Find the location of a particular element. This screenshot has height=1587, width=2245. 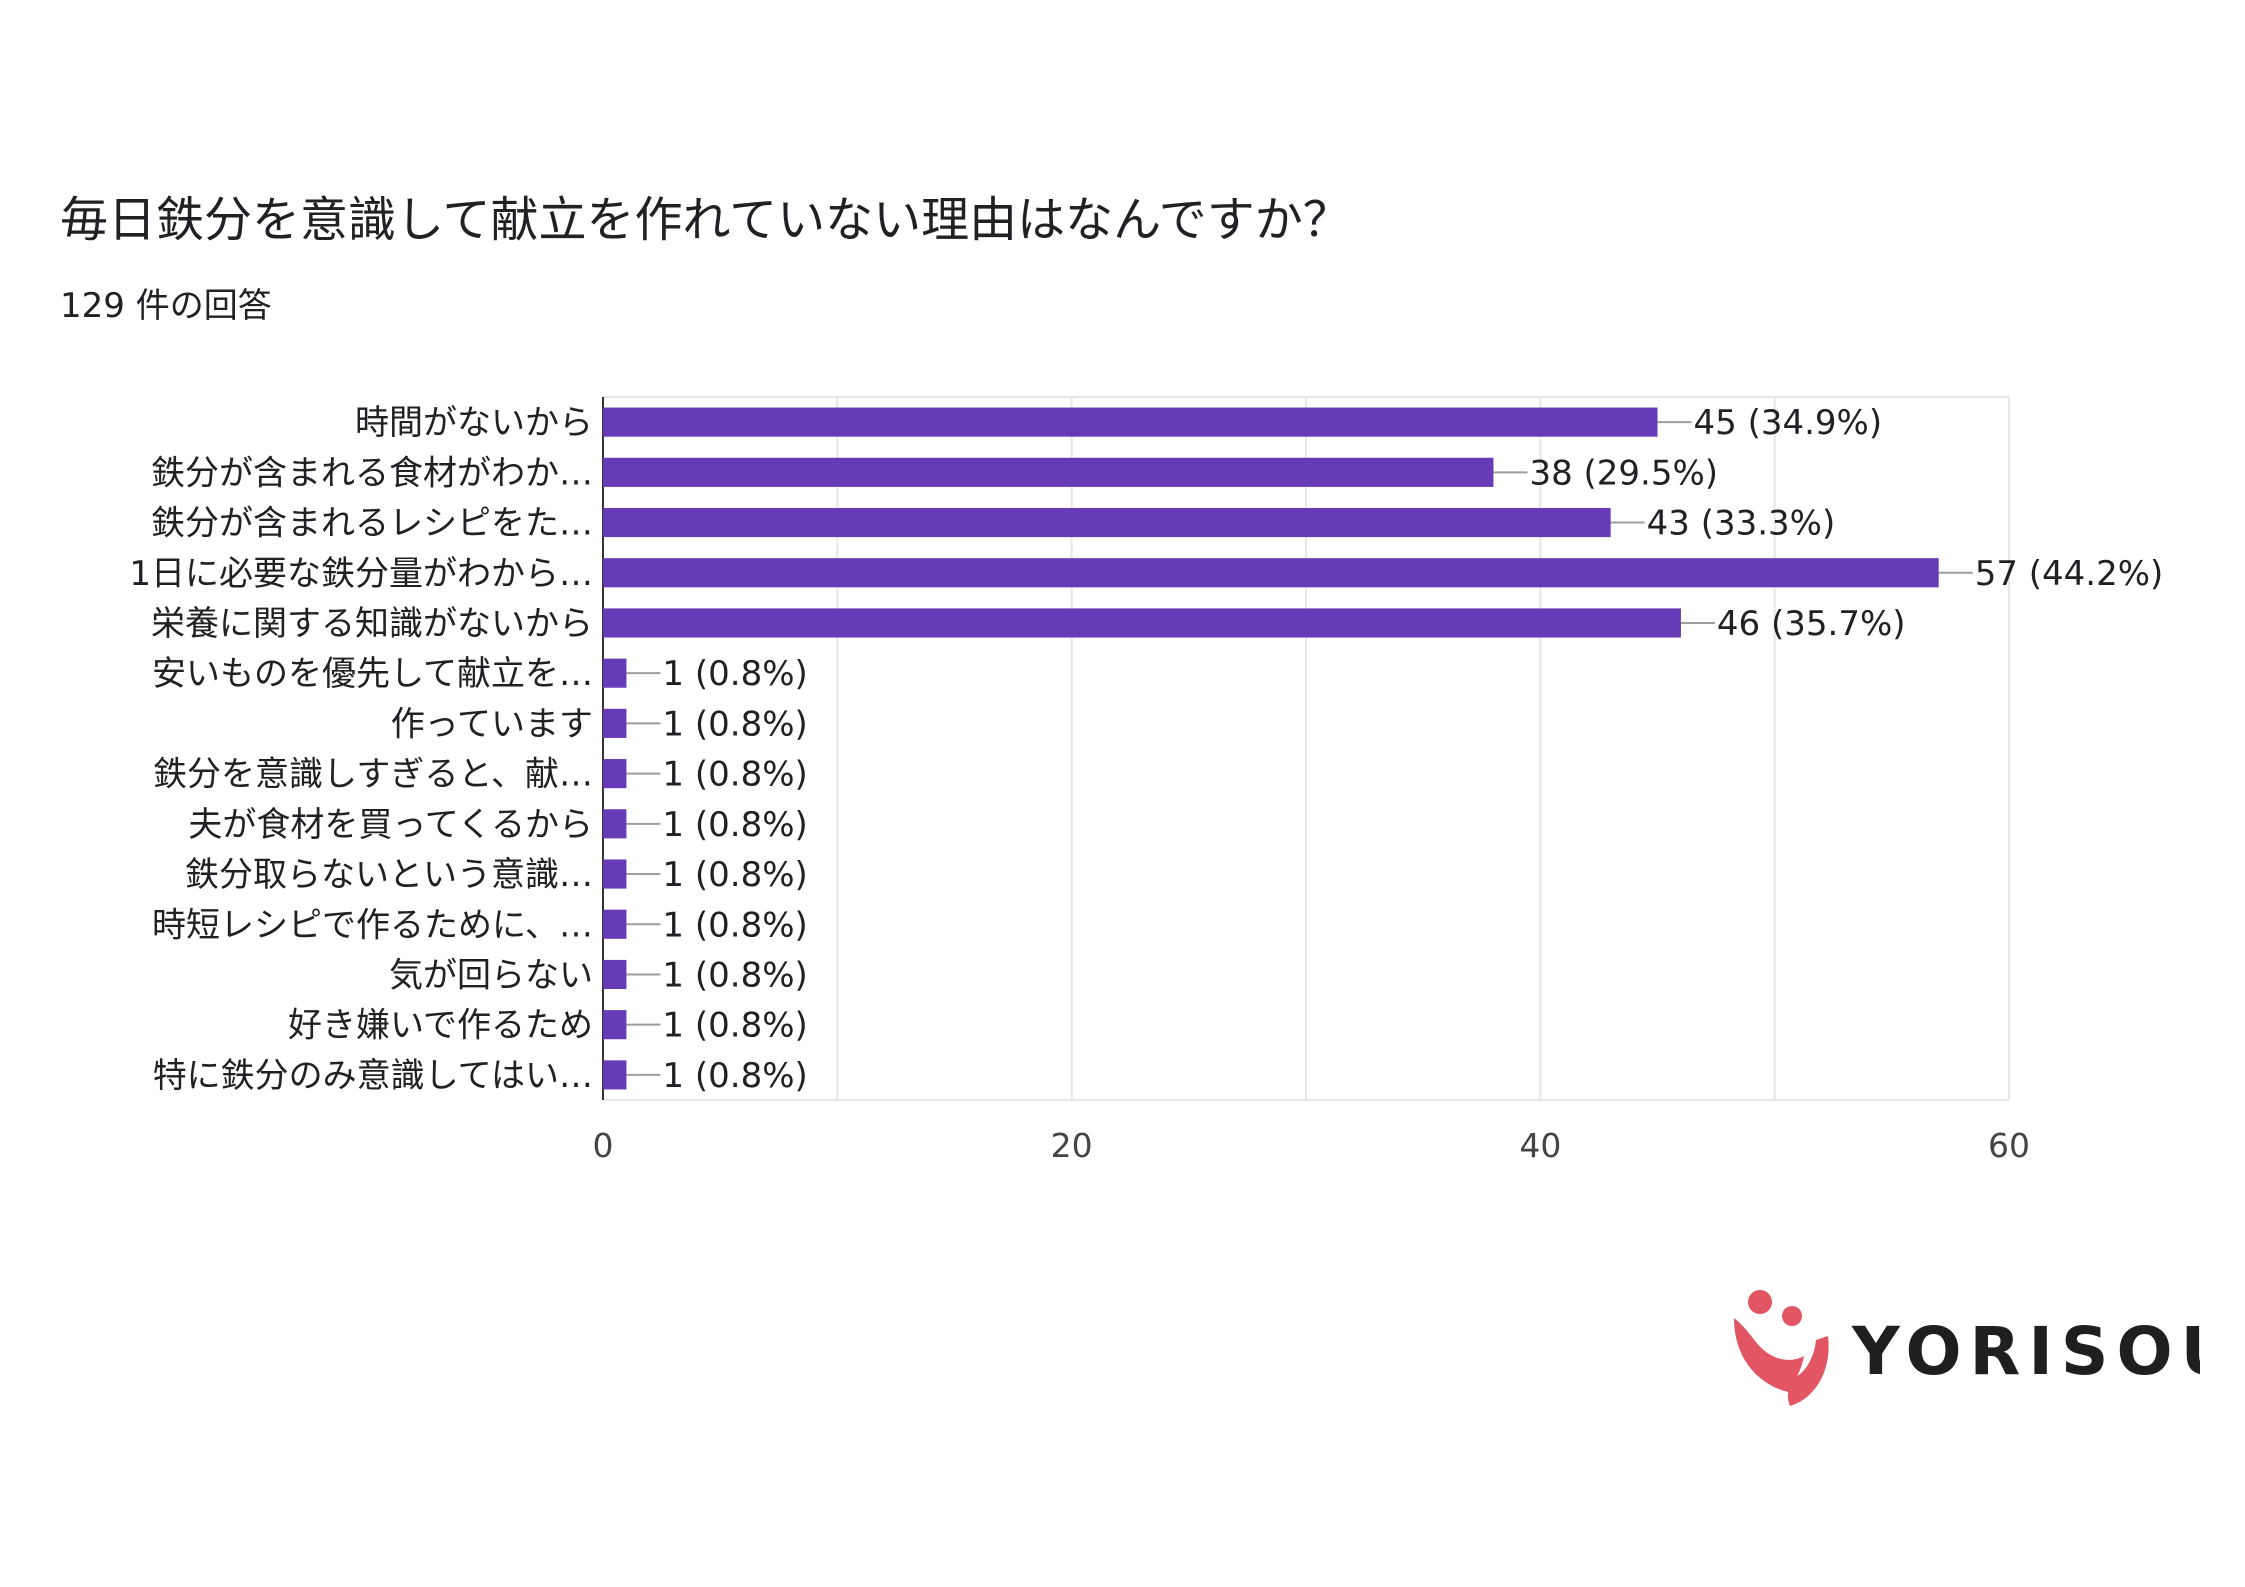

data-label: 46 (35.7%) is located at coordinates (1811, 624).